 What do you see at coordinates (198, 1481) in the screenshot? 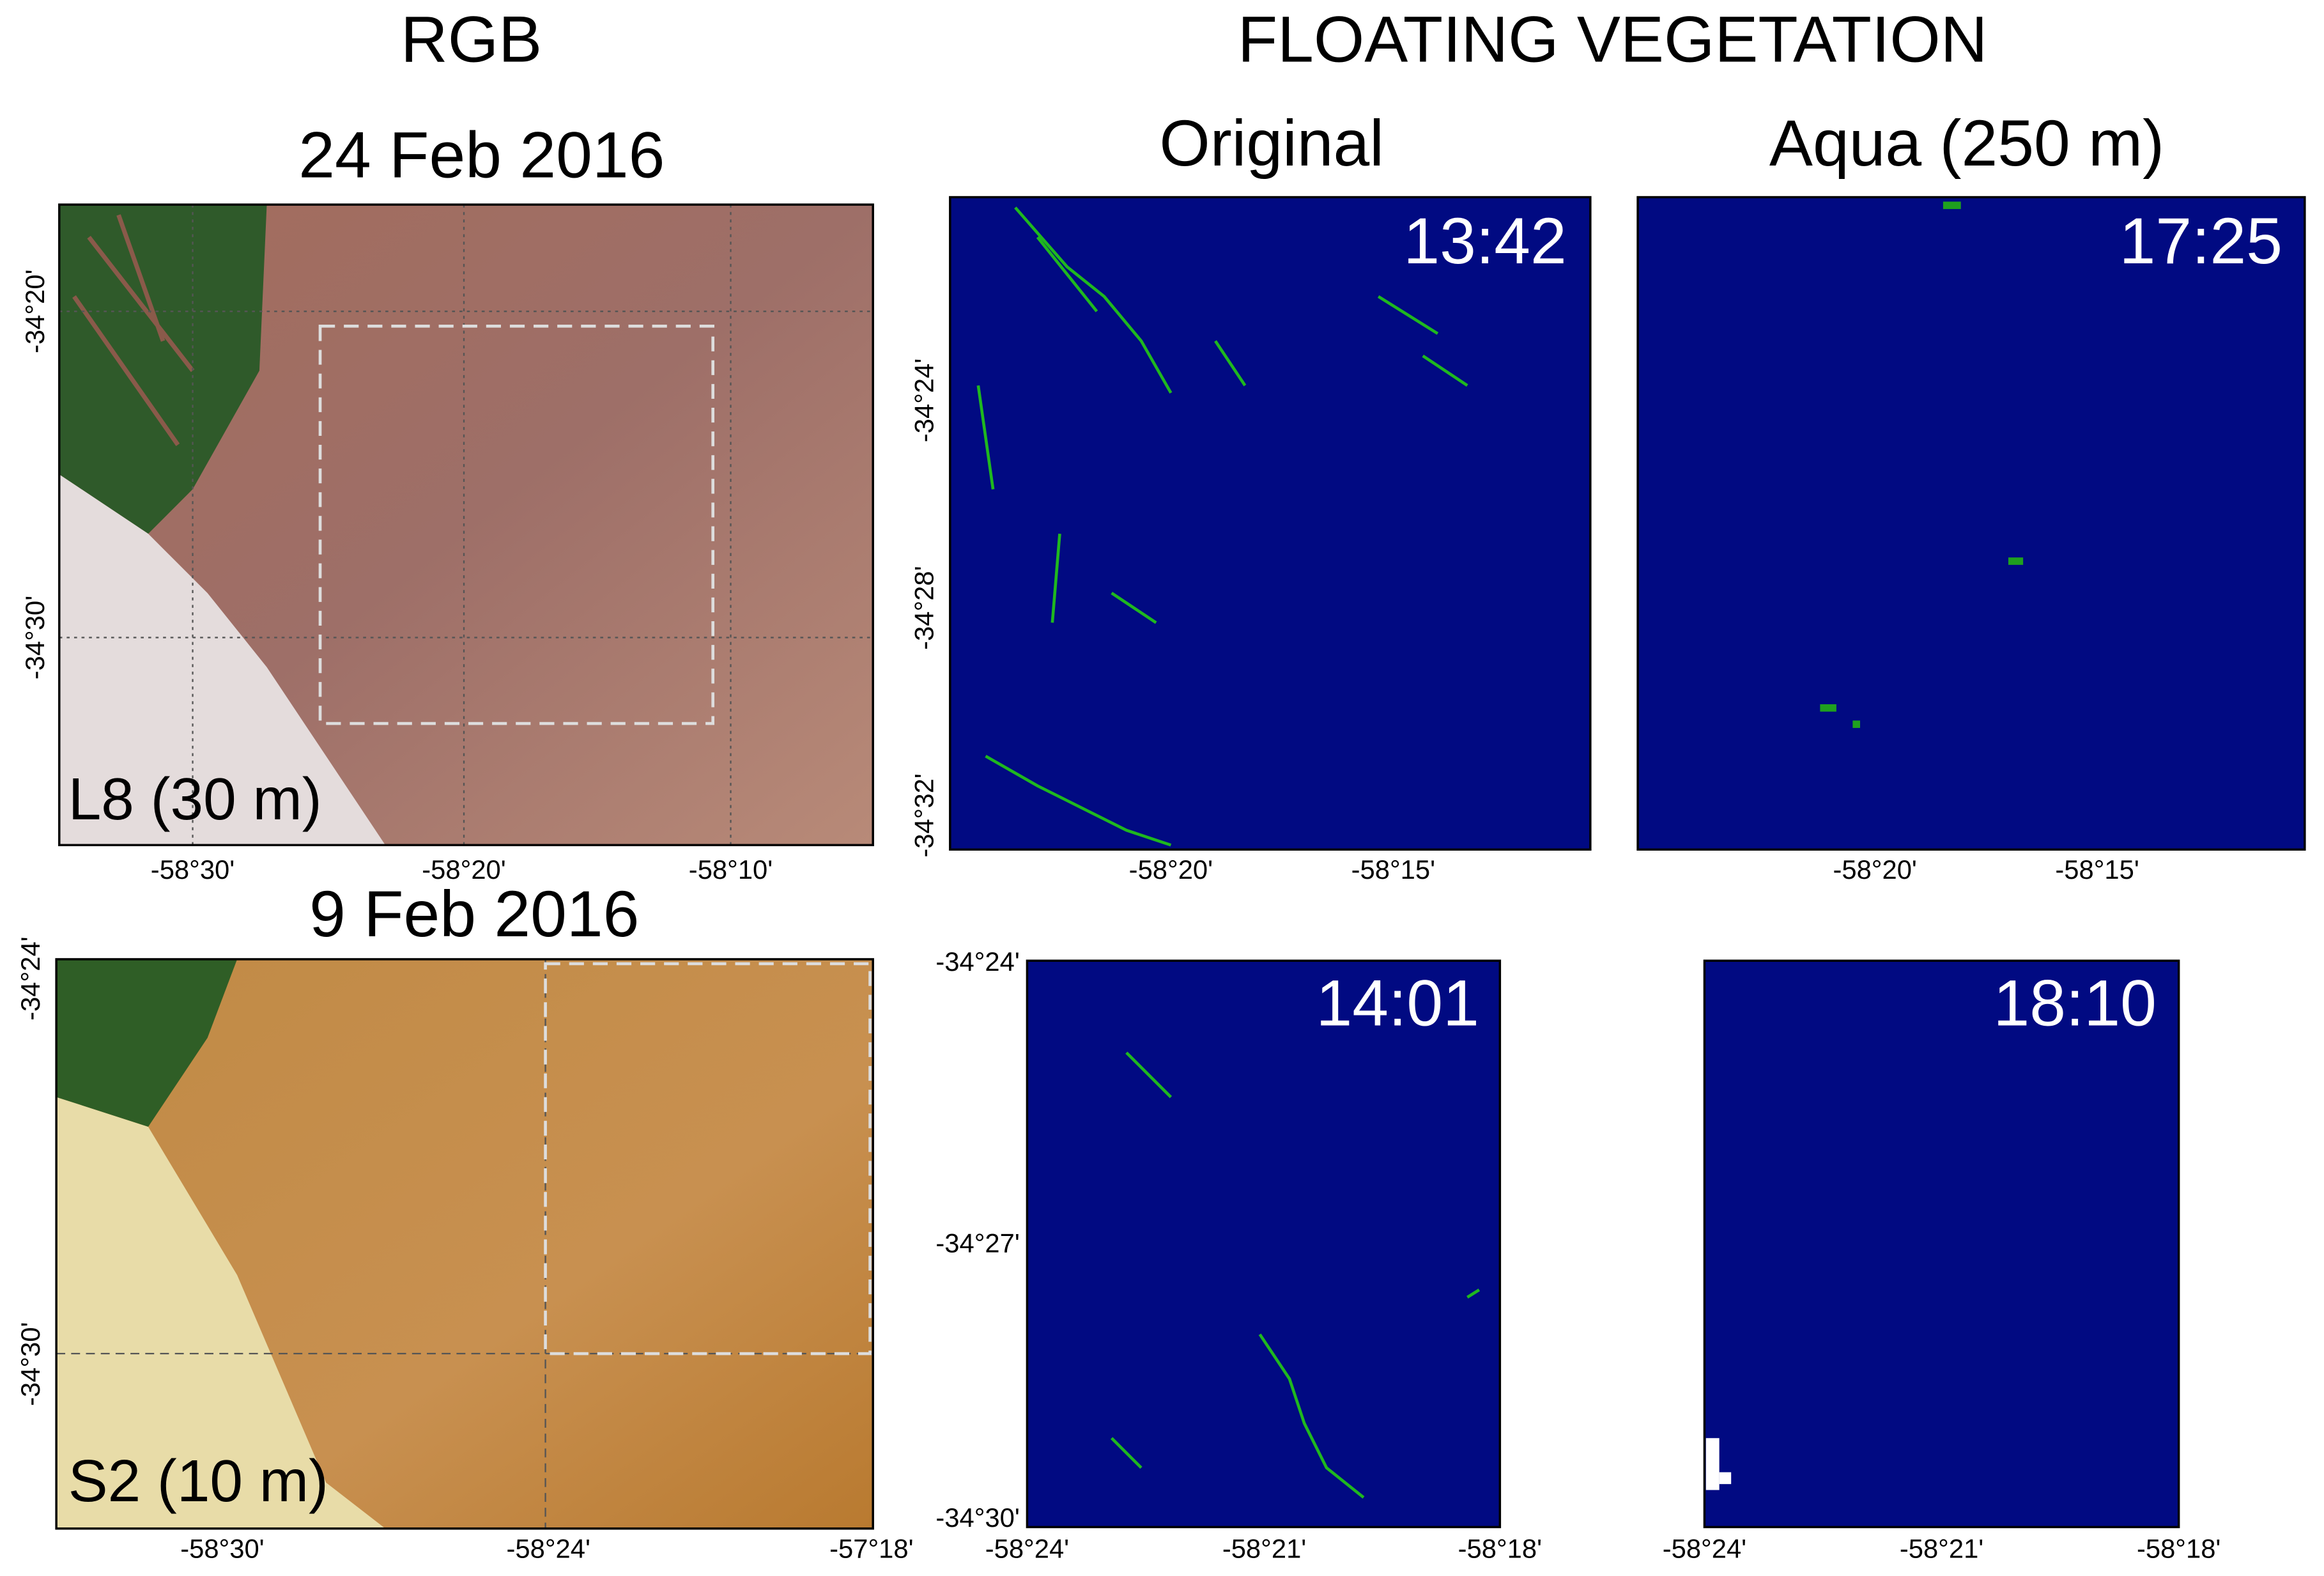
I see `sensor-label: S2 (10 m)` at bounding box center [198, 1481].